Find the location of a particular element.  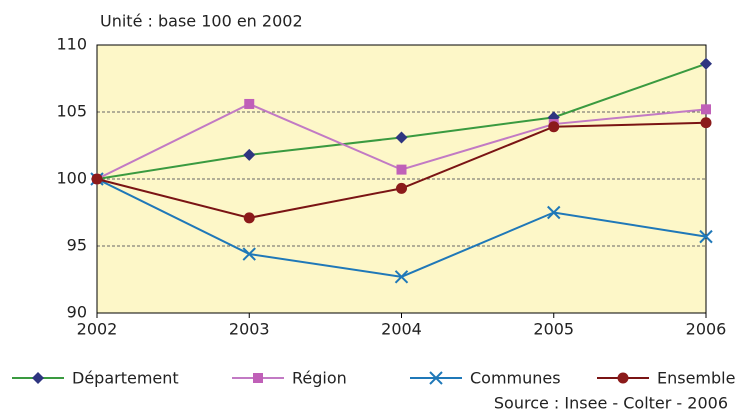

y-tick-label: 100 is located at coordinates (71, 178).